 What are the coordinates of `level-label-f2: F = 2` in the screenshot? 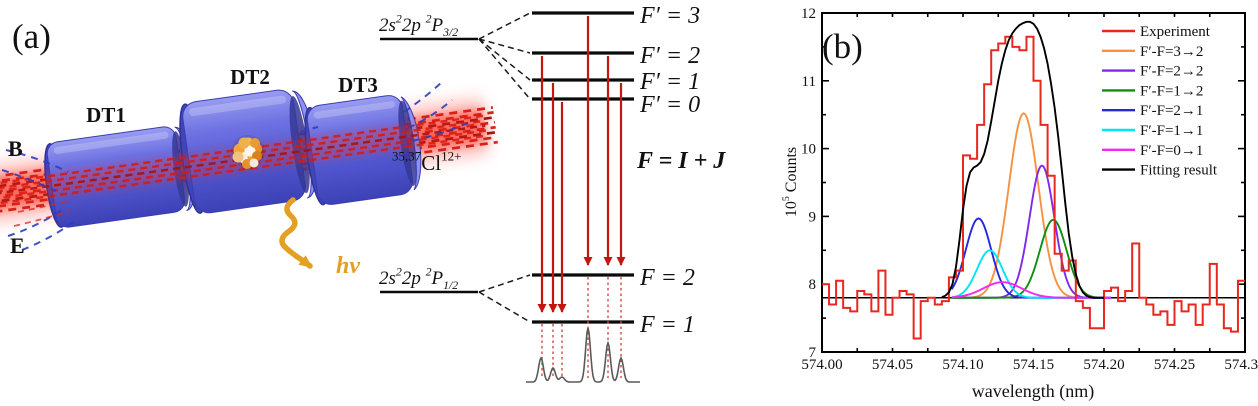 It's located at (667, 278).